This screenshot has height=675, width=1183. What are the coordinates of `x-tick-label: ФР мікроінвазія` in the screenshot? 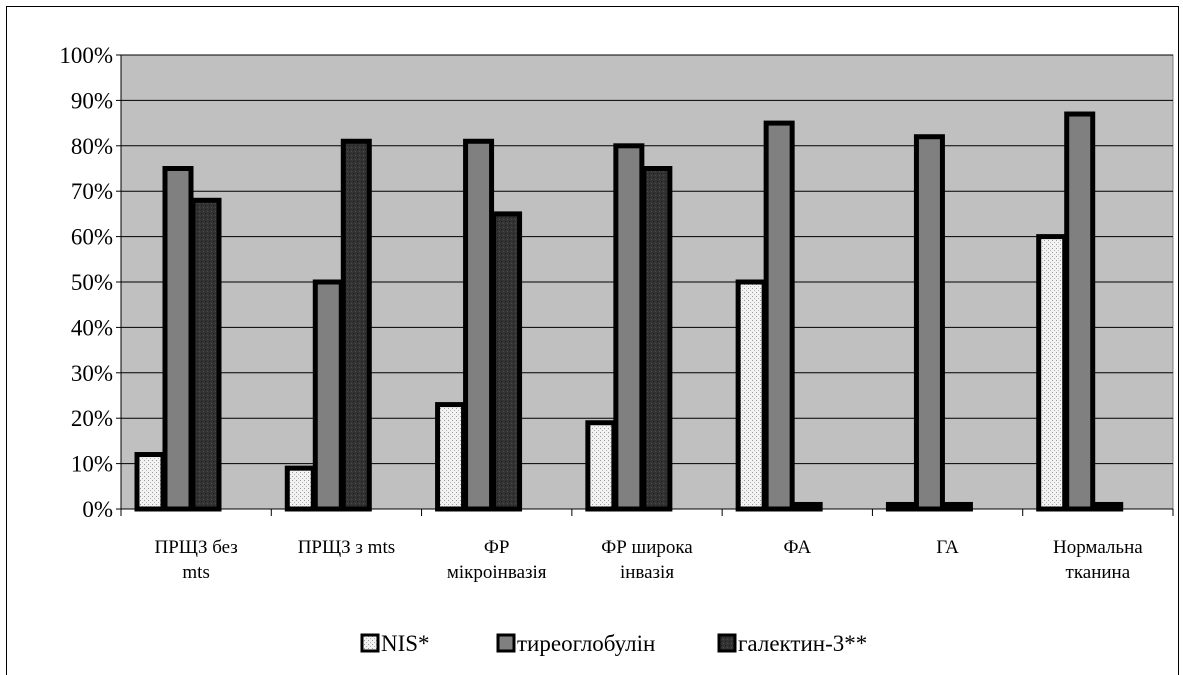 It's located at (497, 560).